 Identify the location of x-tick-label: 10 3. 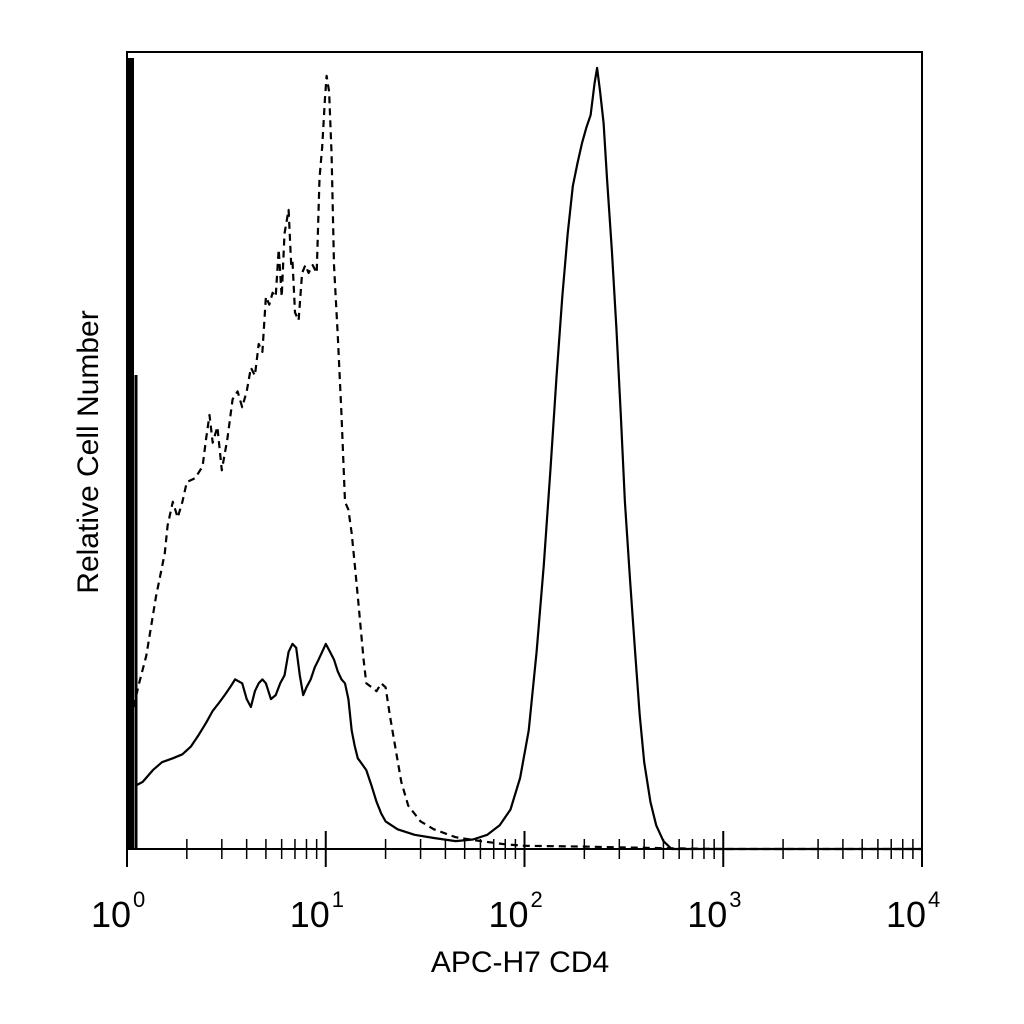
(714, 911).